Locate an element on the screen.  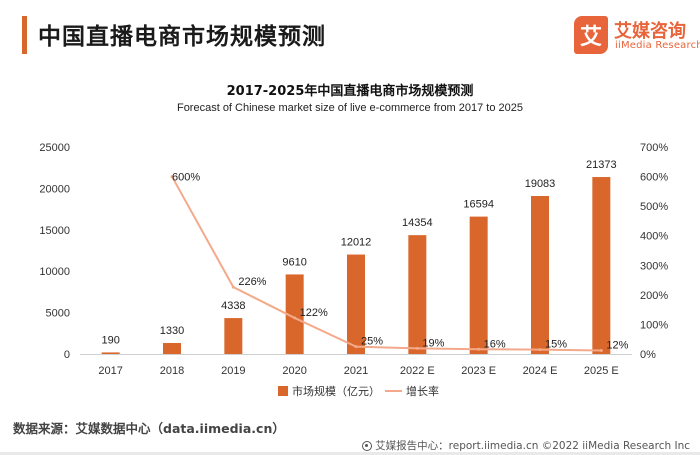
brand-logo: 艾 艾媒咨询 iiMedia Research is located at coordinates (637, 37).